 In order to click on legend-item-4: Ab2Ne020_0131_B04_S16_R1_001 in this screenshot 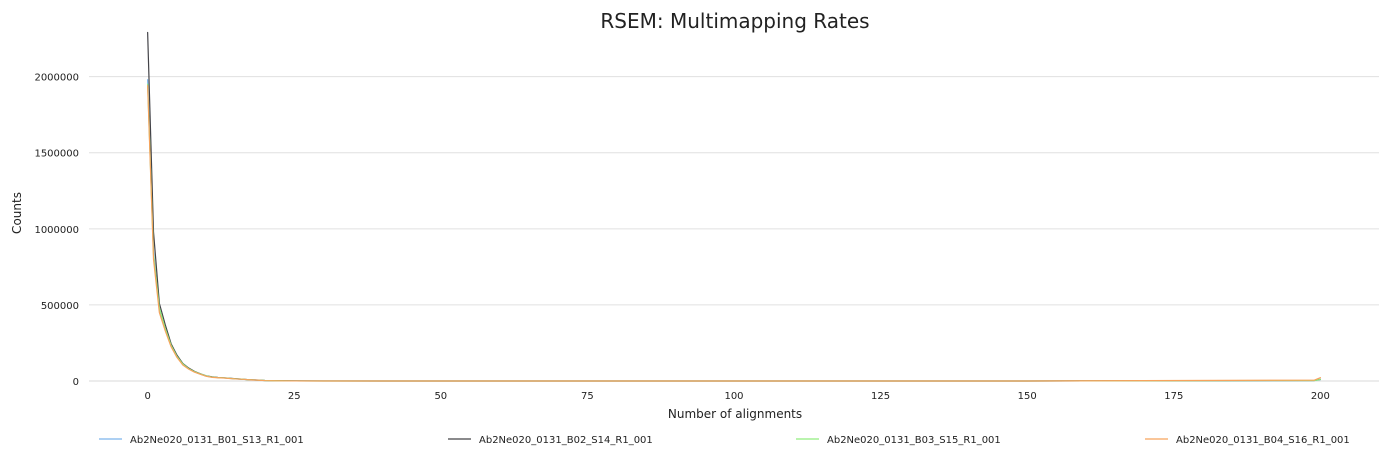, I will do `click(1247, 440)`.